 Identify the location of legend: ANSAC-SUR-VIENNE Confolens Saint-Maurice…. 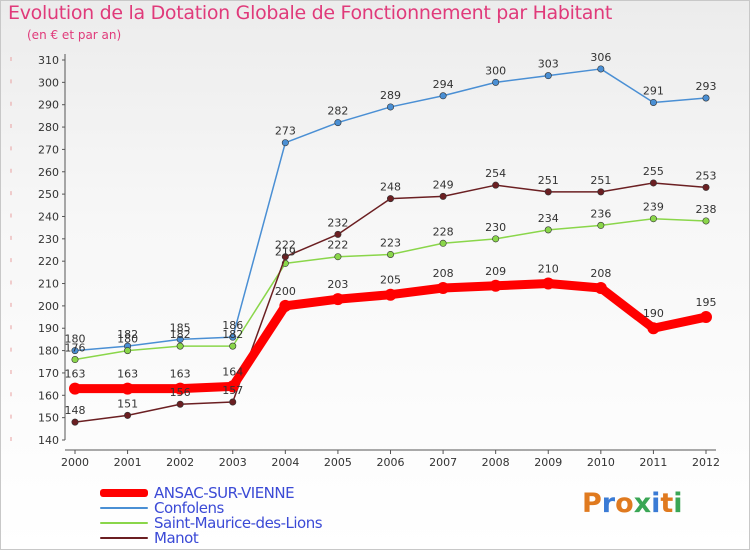
(260, 515).